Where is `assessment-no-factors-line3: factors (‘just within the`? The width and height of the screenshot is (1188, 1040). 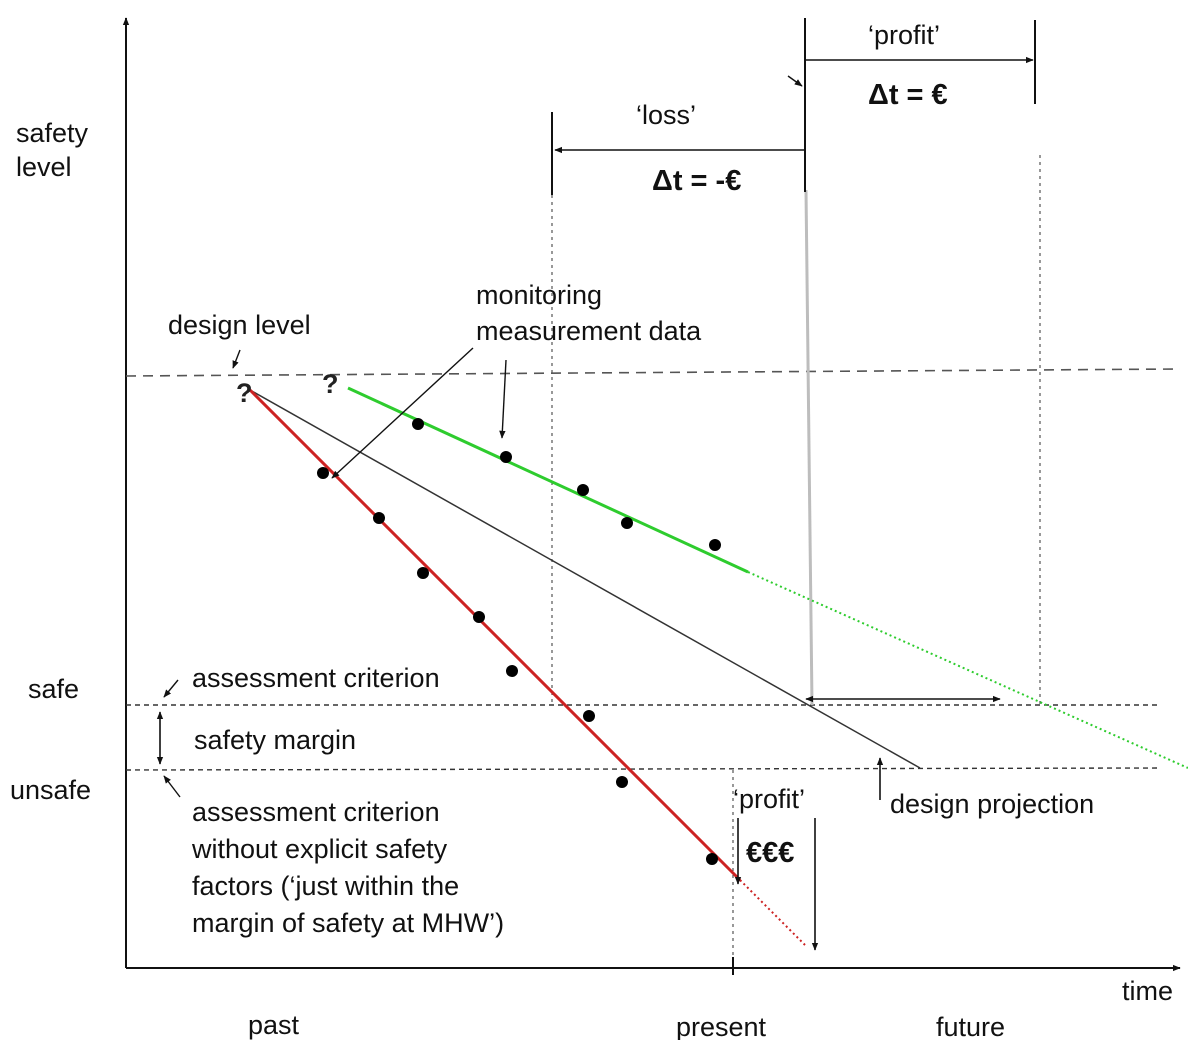 assessment-no-factors-line3: factors (‘just within the is located at coordinates (325, 886).